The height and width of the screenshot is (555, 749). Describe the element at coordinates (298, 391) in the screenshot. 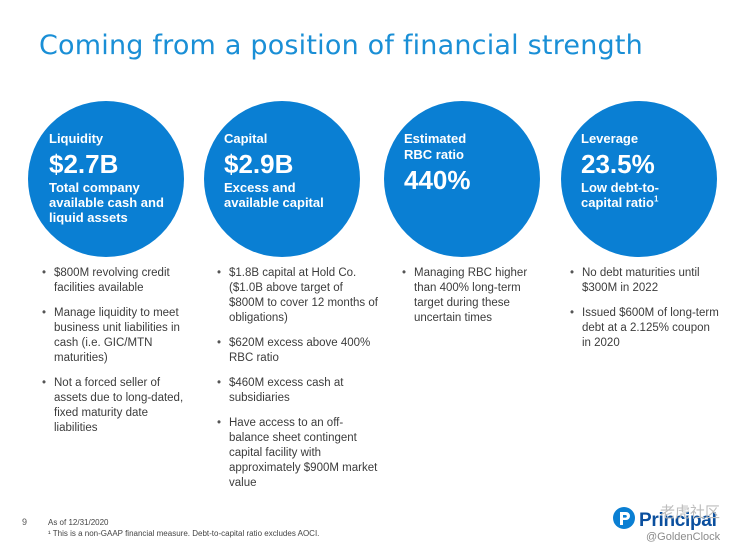

I see `list-item: $460M excess cash at subsidiaries` at that location.